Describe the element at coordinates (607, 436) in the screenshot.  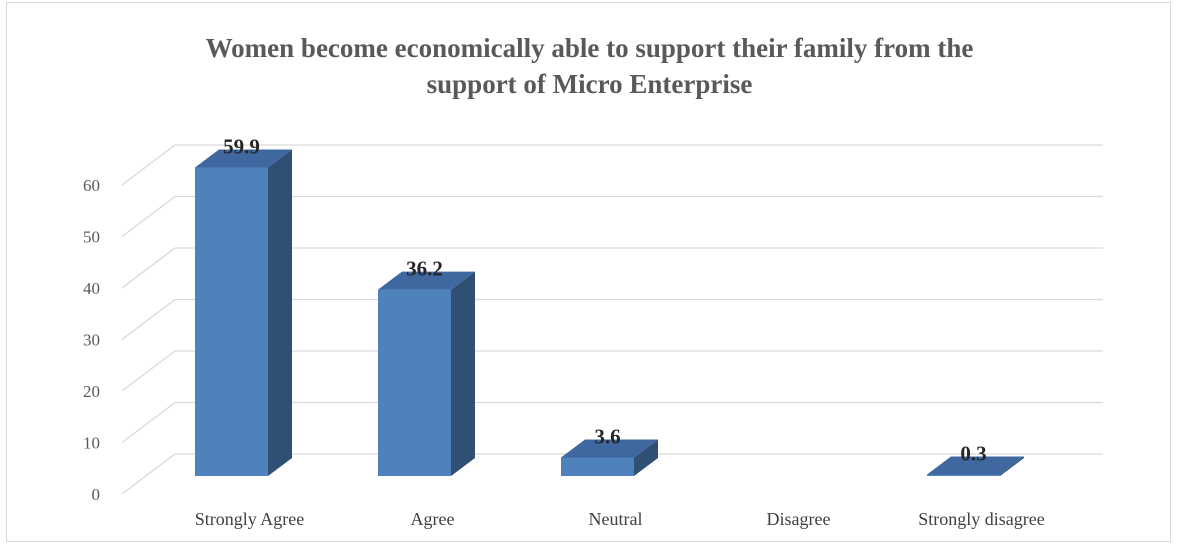
I see `data-label: 3.6` at that location.